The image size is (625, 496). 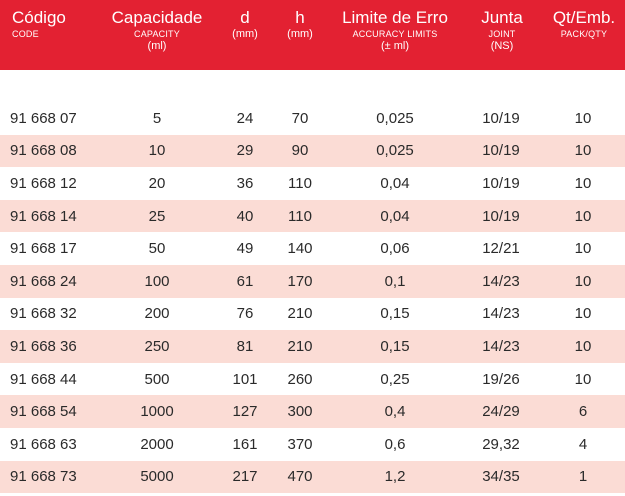 I want to click on header-d-unit: (mm), so click(x=245, y=34).